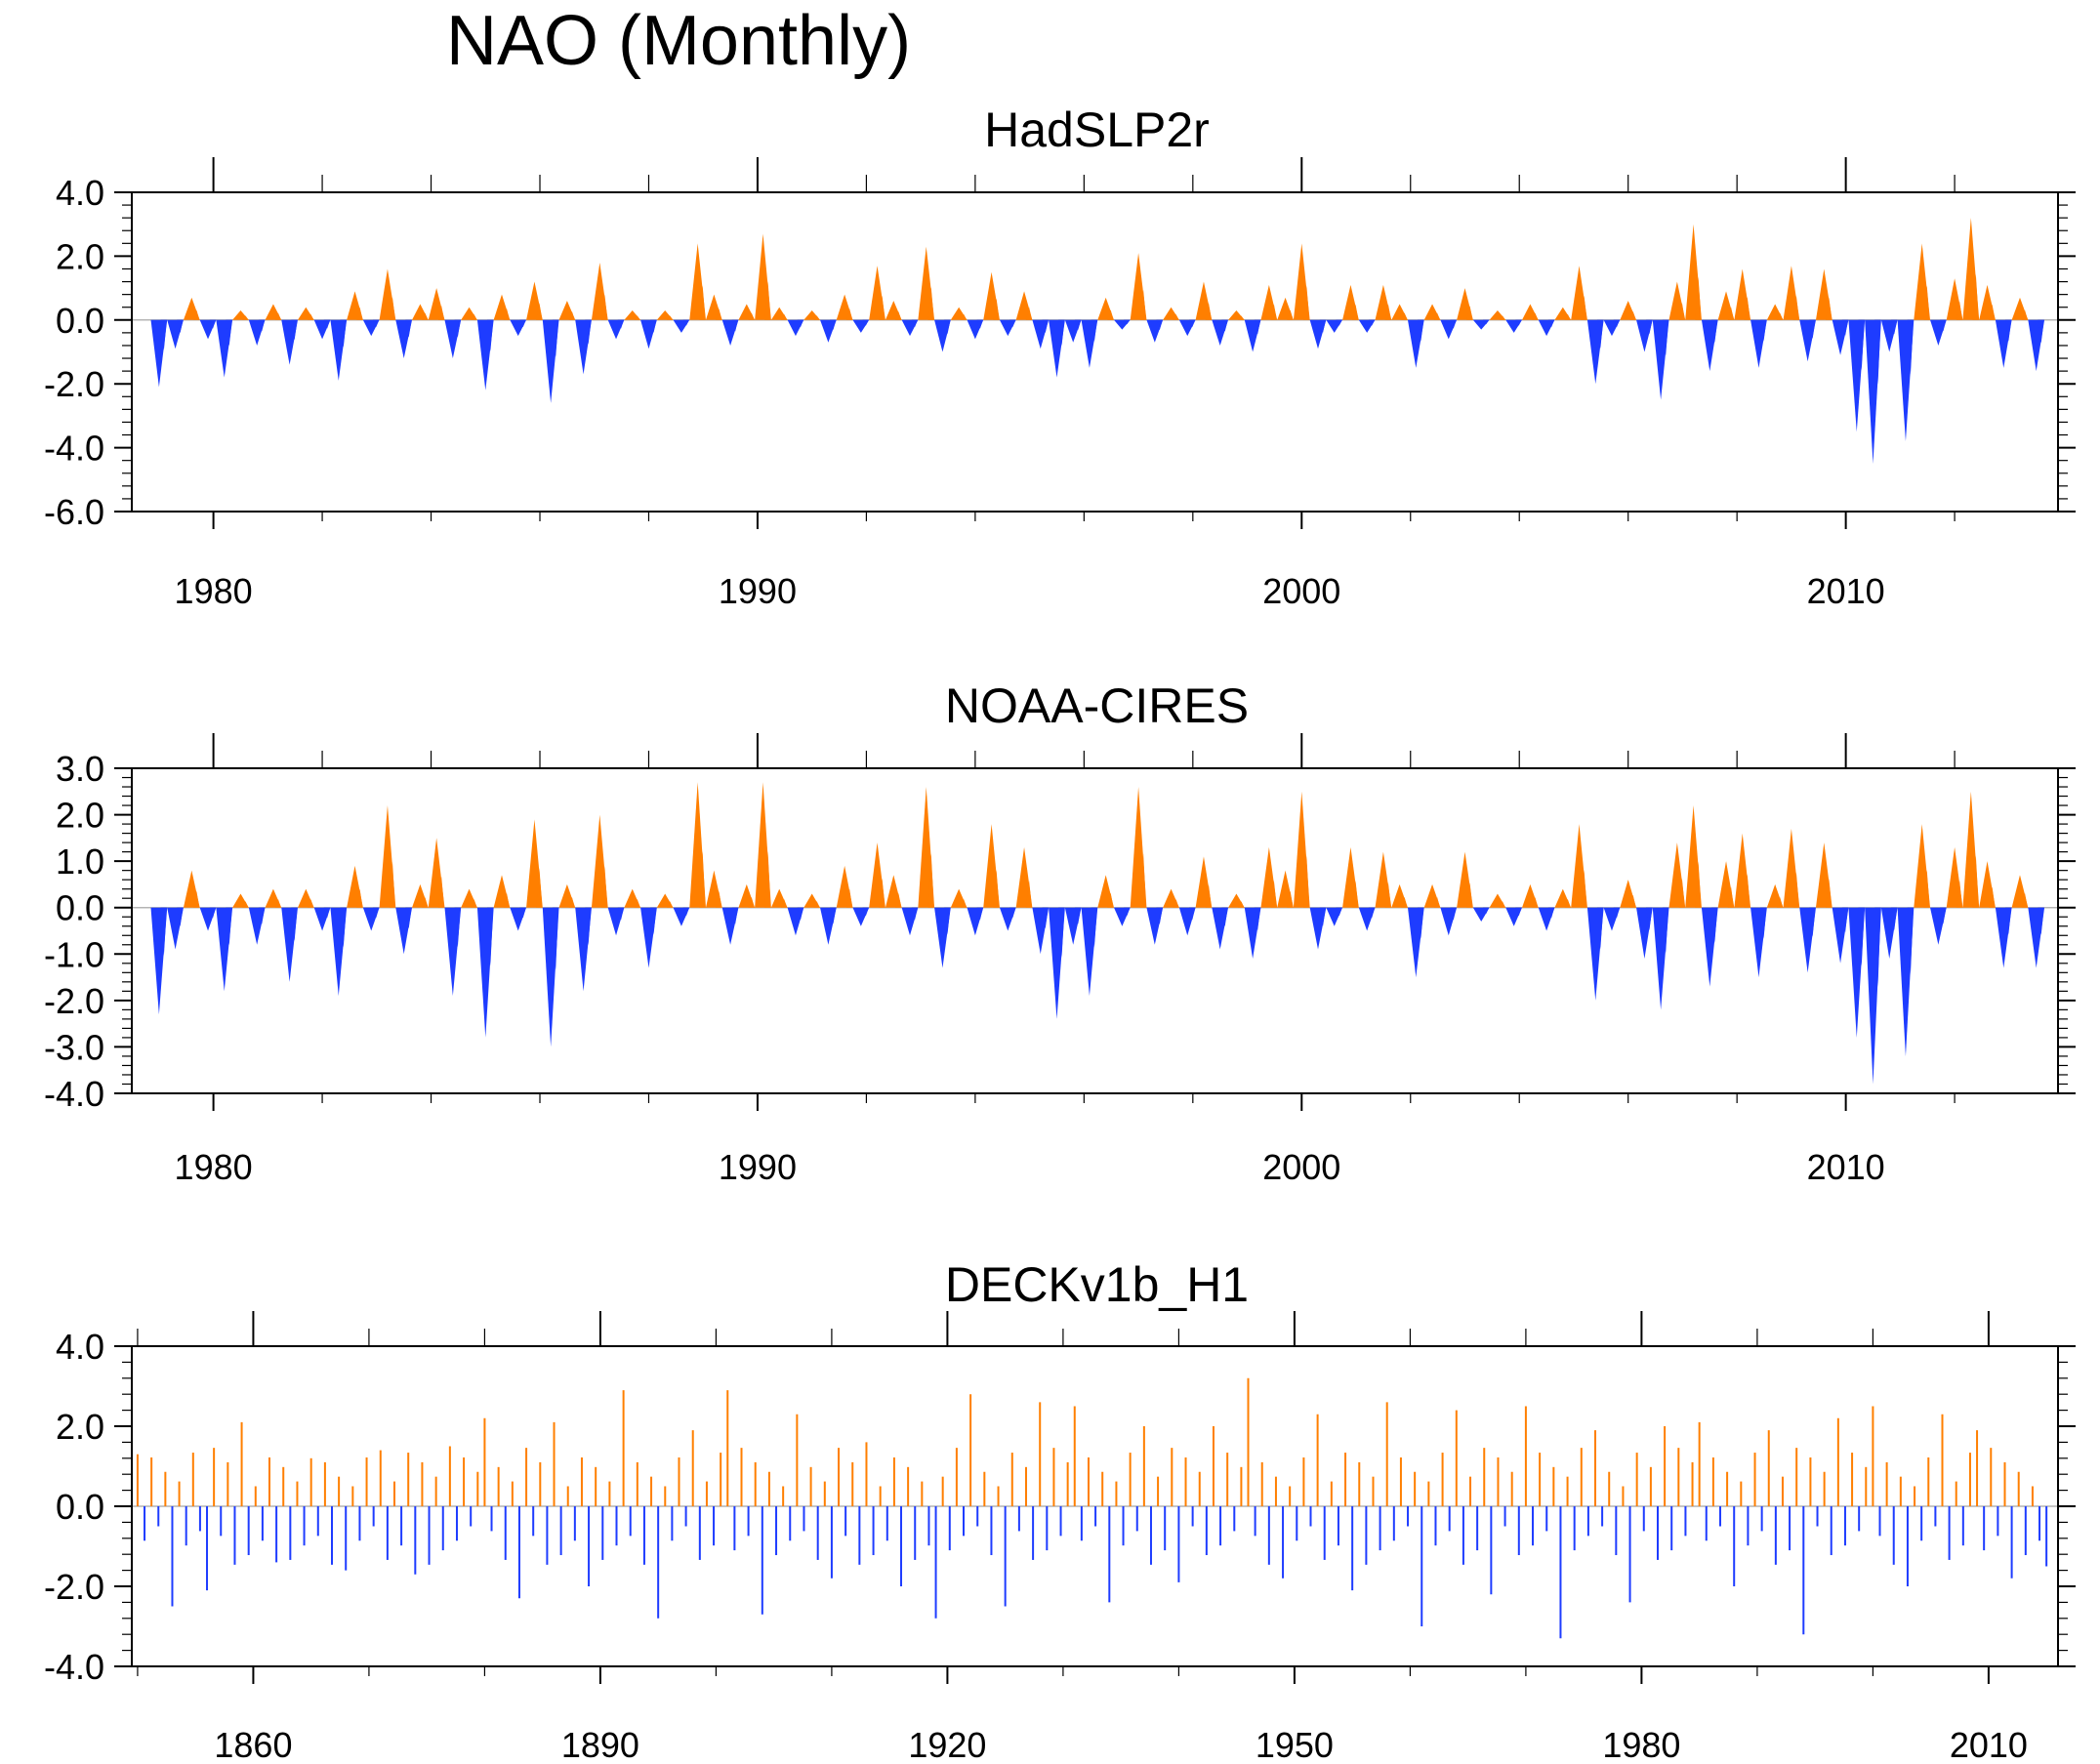 This screenshot has width=2100, height=1764. Describe the element at coordinates (80, 908) in the screenshot. I see `y-tick-label: 0.0` at that location.